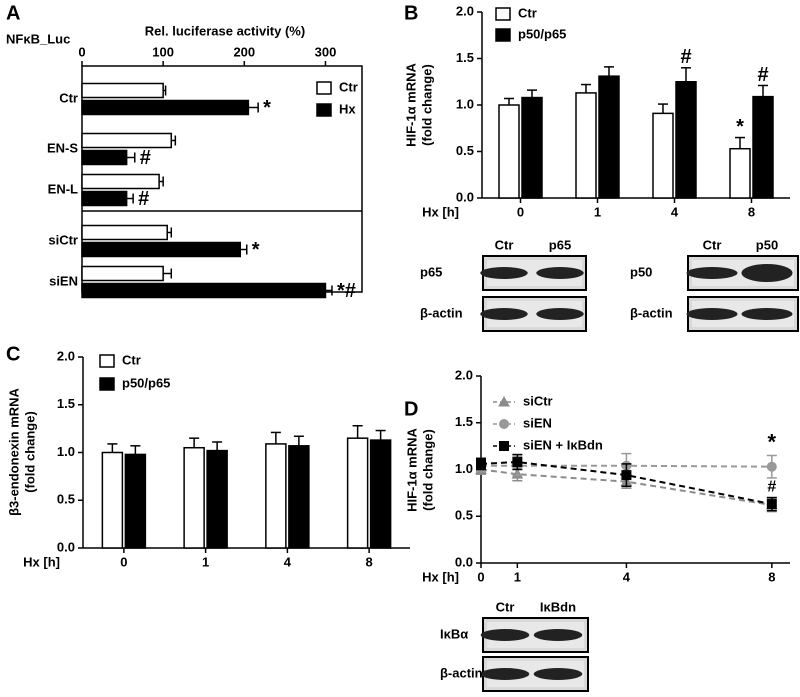  I want to click on x-axis-label: Rel. luciferase activity (%), so click(225, 30).